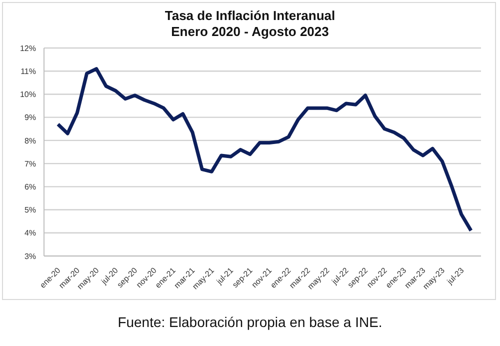  Describe the element at coordinates (250, 322) in the screenshot. I see `source-note: Fuente: Elaboración propia en base a INE.` at that location.